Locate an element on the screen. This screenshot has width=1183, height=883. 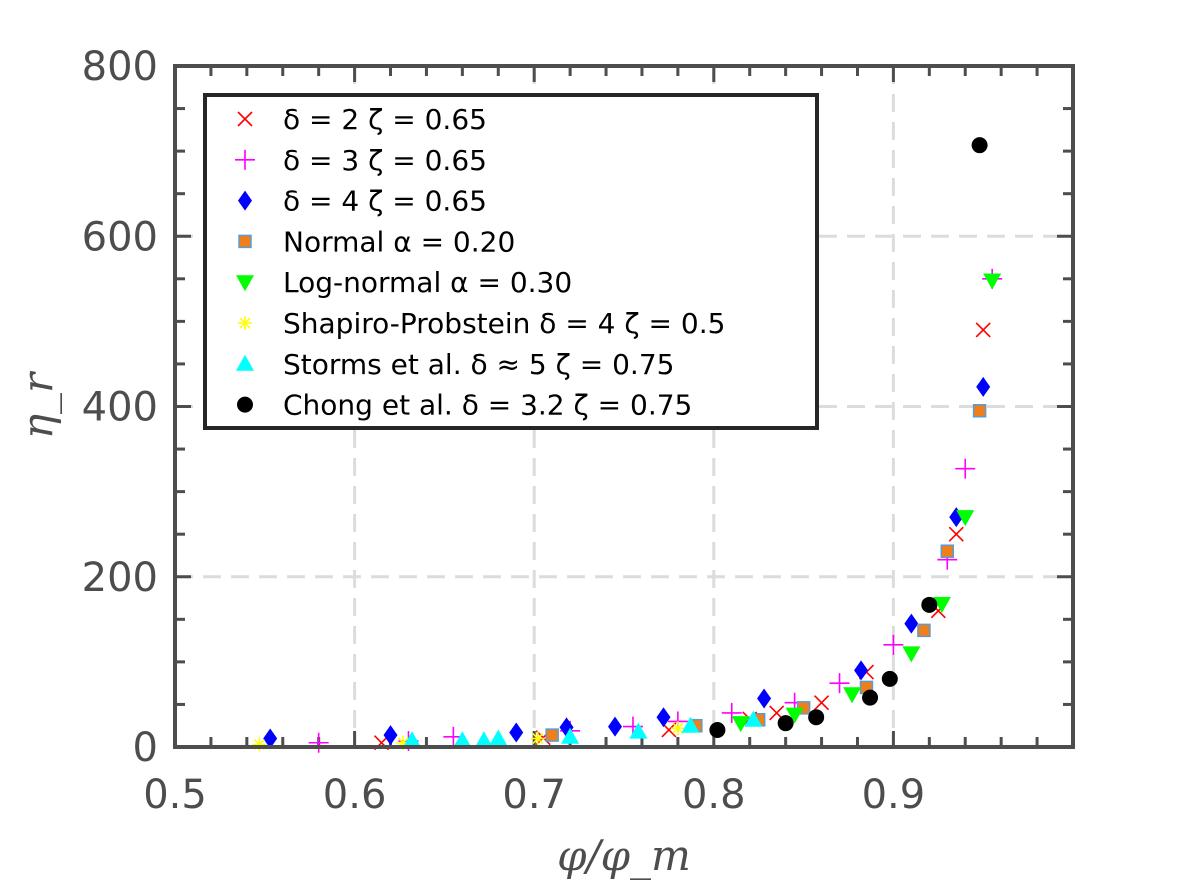
x-tick-label: 0.6 is located at coordinates (355, 795).